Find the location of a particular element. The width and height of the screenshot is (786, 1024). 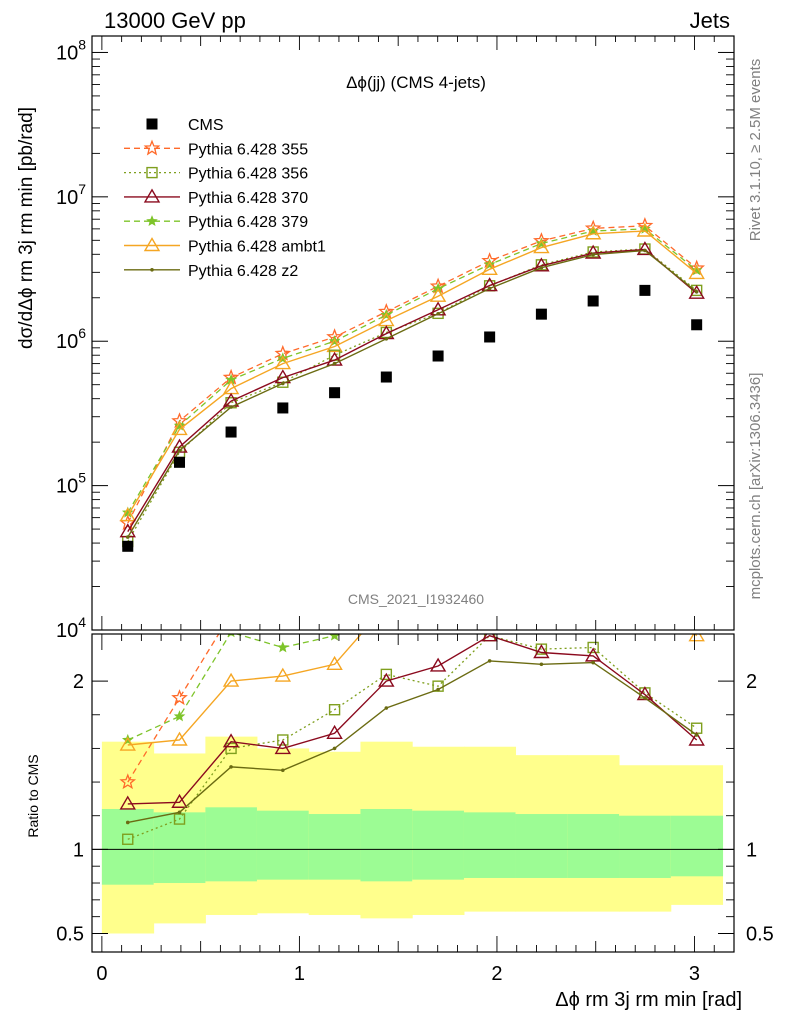

x-axis-label: Δϕ rm 3j rm min [rad] is located at coordinates (648, 1000).